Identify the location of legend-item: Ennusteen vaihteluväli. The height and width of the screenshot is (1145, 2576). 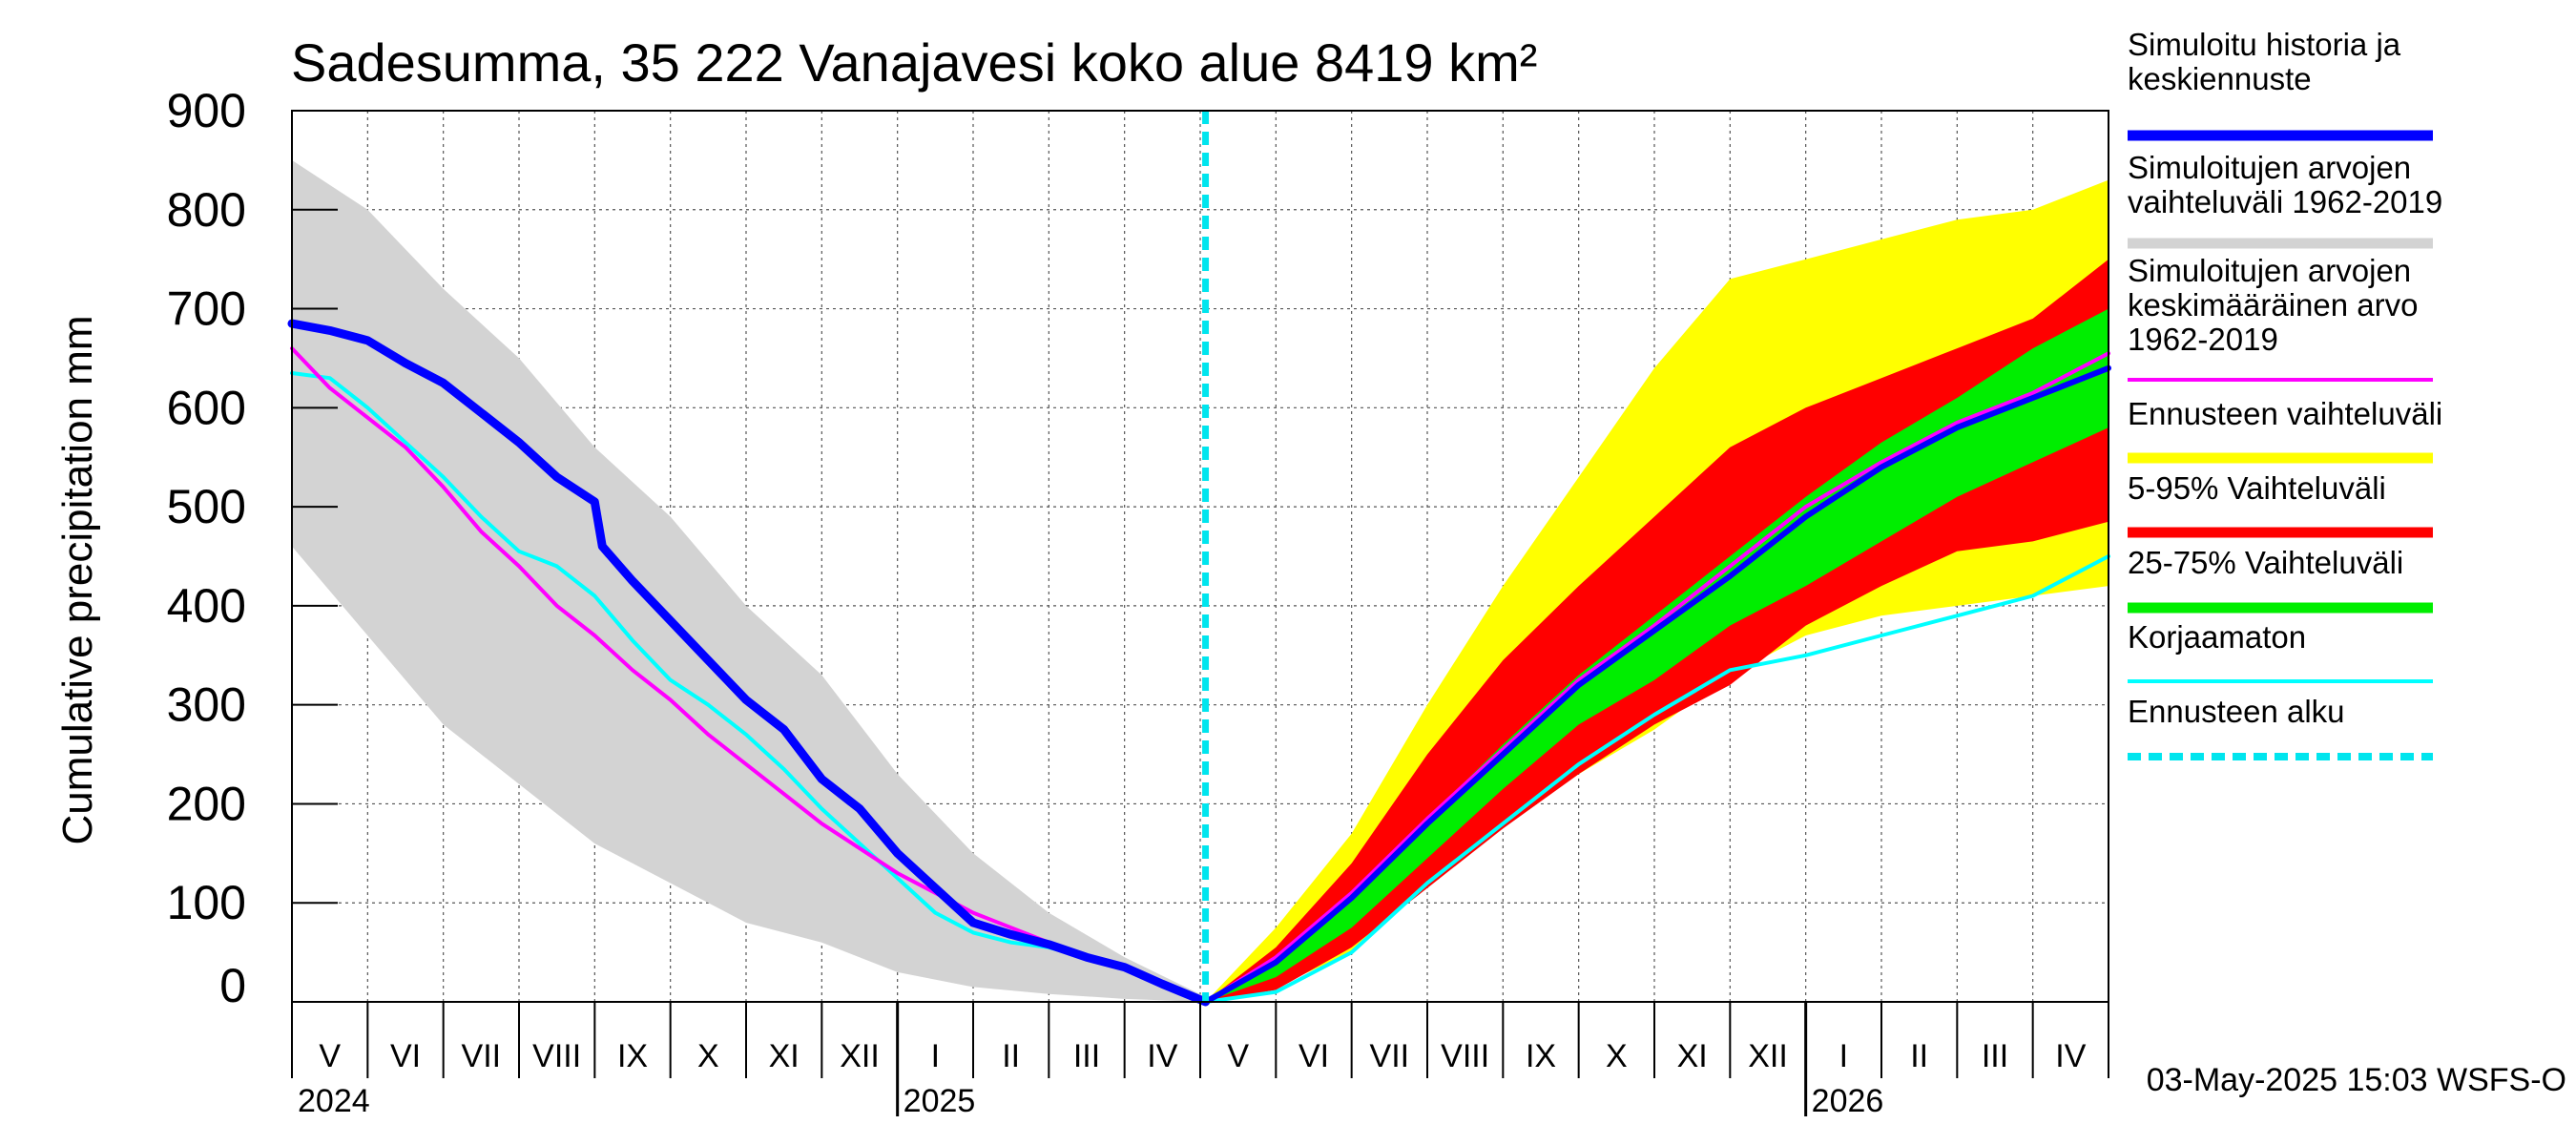
(2285, 430).